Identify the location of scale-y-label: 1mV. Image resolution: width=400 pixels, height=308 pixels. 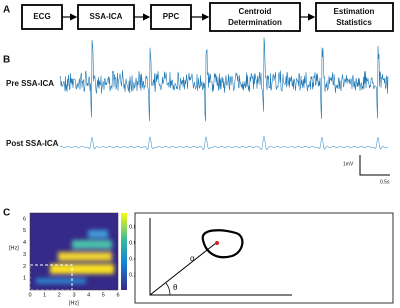
(348, 164).